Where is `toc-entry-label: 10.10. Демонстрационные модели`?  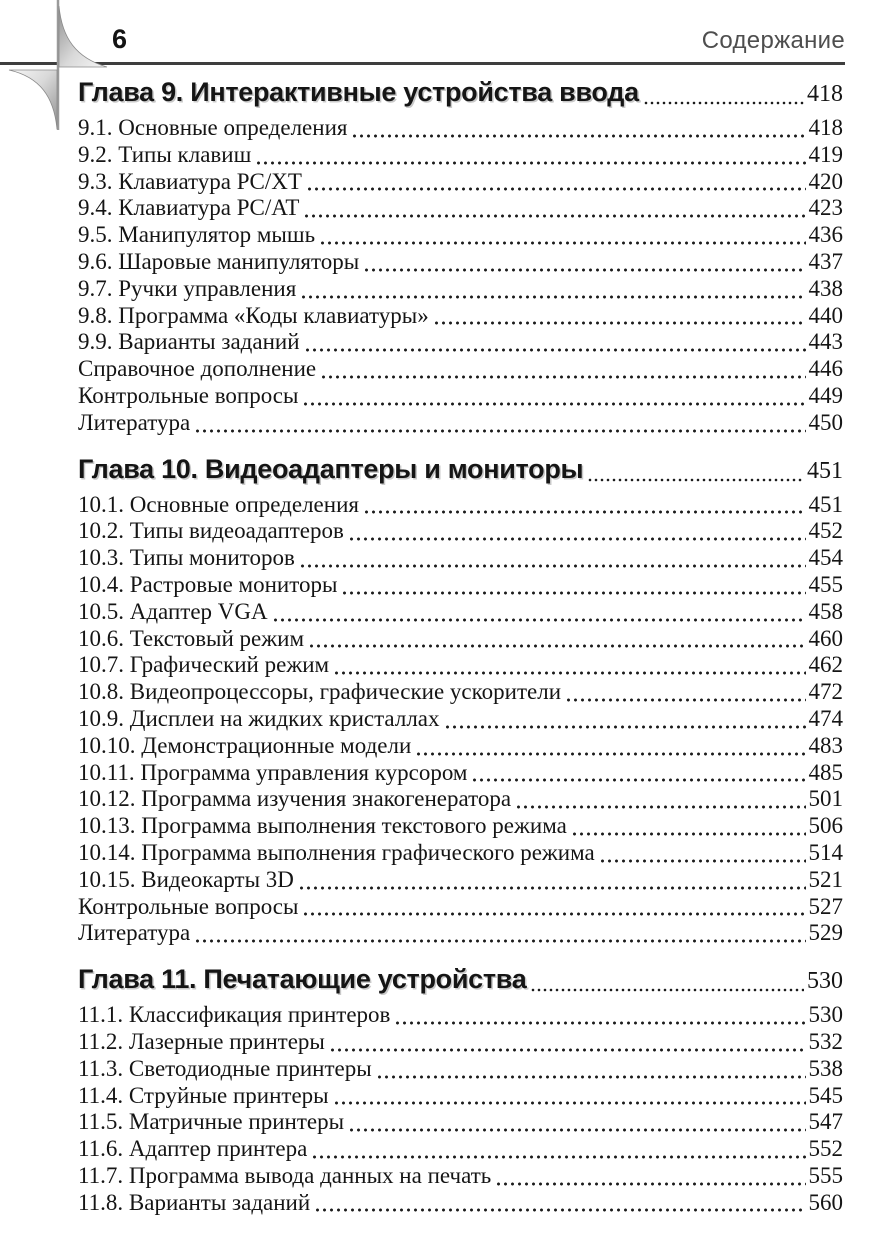
toc-entry-label: 10.10. Демонстрационные модели is located at coordinates (245, 745).